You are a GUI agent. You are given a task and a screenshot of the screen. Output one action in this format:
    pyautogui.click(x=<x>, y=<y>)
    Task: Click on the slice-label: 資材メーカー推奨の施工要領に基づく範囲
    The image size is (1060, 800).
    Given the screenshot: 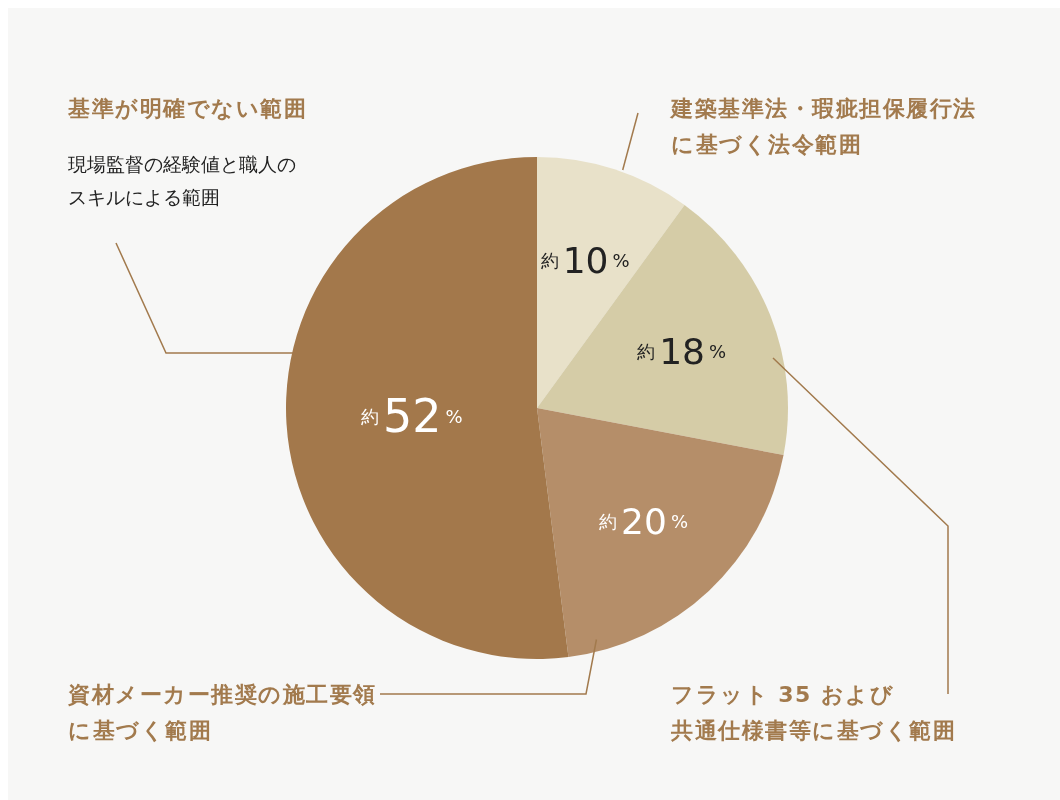 What is the action you would take?
    pyautogui.click(x=222, y=712)
    